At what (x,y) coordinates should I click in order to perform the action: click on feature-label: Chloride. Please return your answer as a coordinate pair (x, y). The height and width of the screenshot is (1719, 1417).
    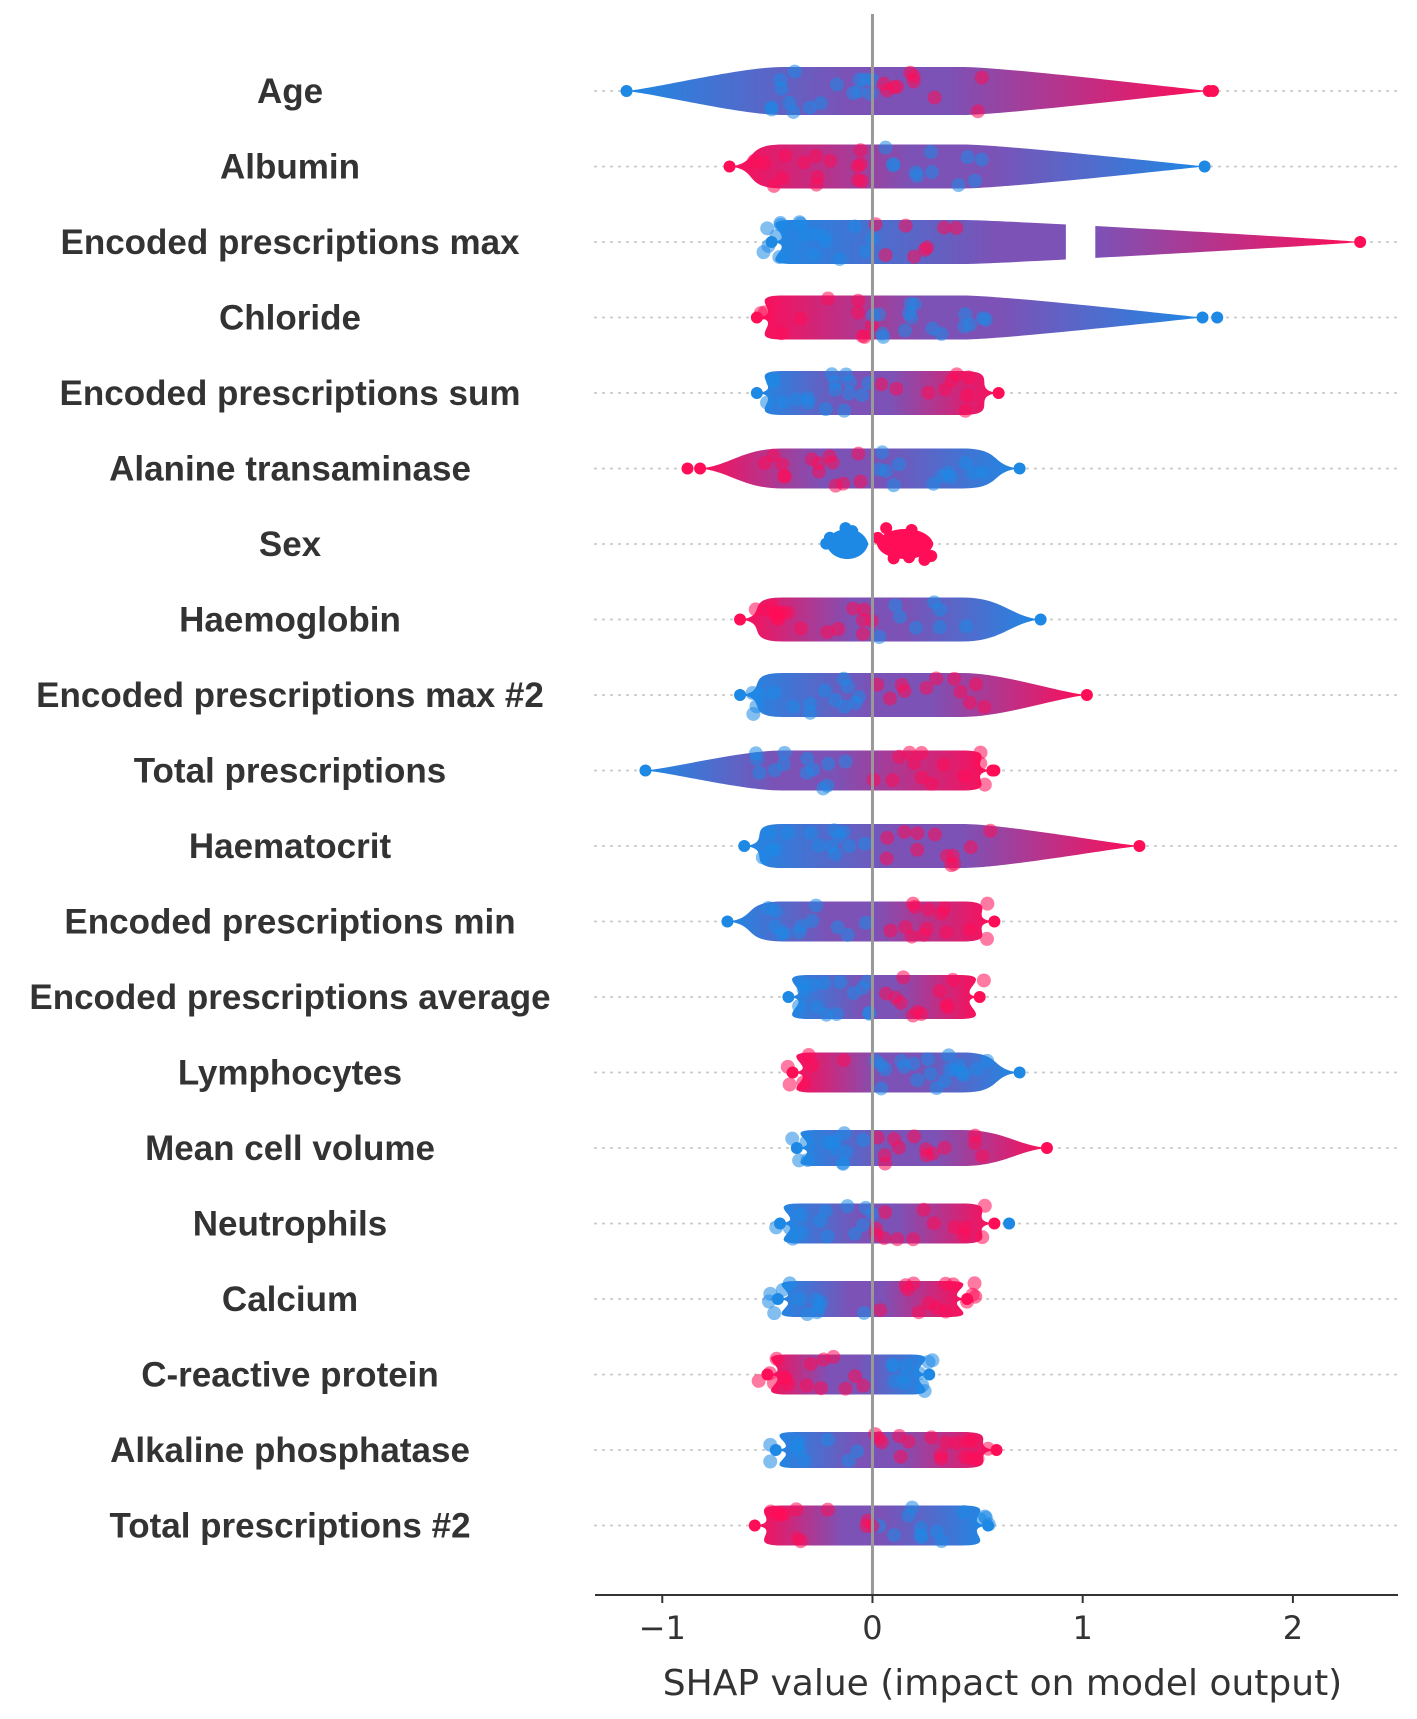
    Looking at the image, I should click on (290, 318).